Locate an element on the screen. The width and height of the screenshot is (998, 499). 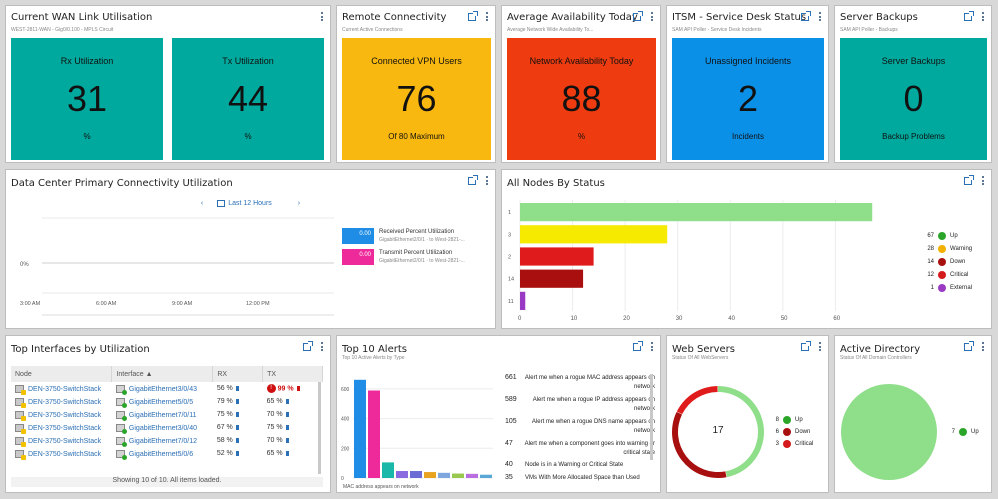
node-status-icon is located at coordinates (20, 441).